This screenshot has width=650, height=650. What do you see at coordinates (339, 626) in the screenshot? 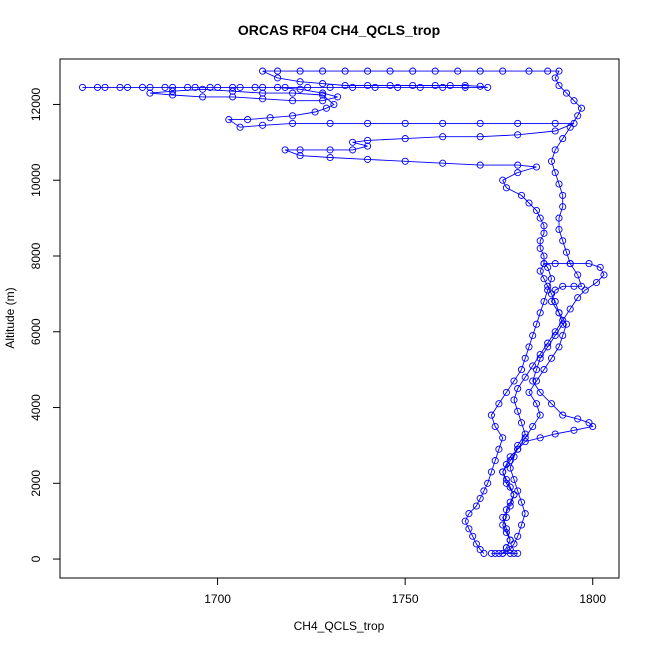
I see `x-axis-label: CH4_QCLS_trop` at bounding box center [339, 626].